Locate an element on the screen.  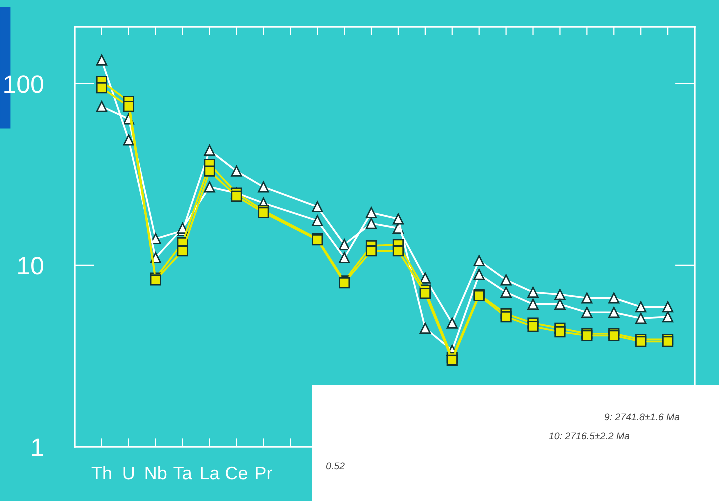
y-tick-label: 1 is located at coordinates (38, 447).